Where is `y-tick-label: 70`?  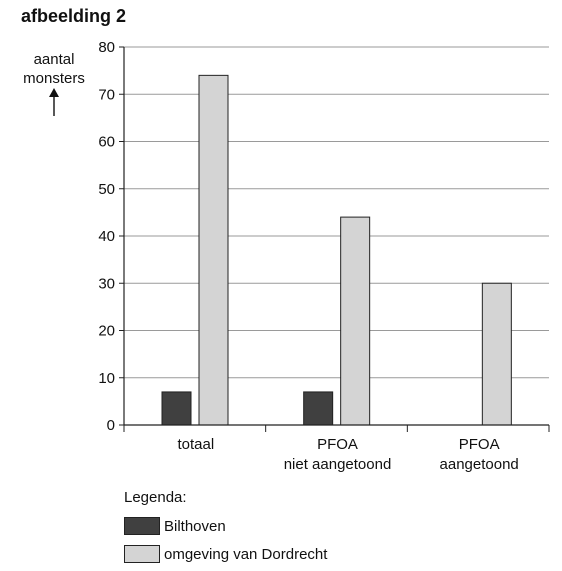
y-tick-label: 70 is located at coordinates (106, 94).